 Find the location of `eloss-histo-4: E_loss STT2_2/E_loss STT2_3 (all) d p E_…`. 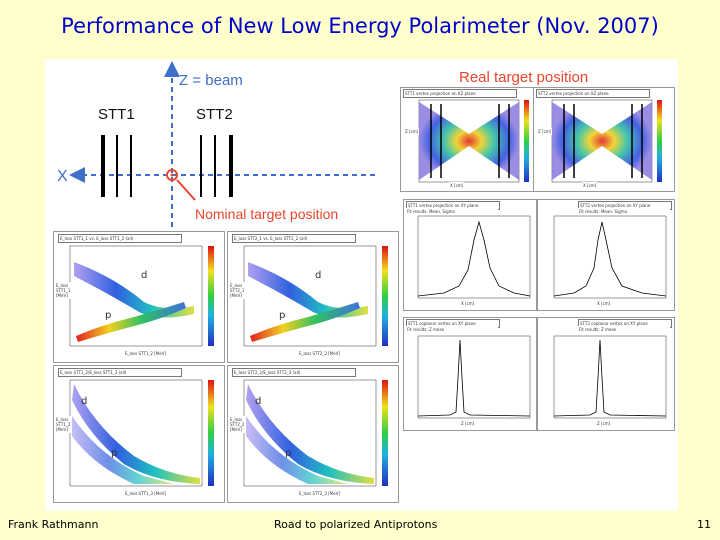

eloss-histo-4: E_loss STT2_2/E_loss STT2_3 (all) d p E_… is located at coordinates (313, 434).